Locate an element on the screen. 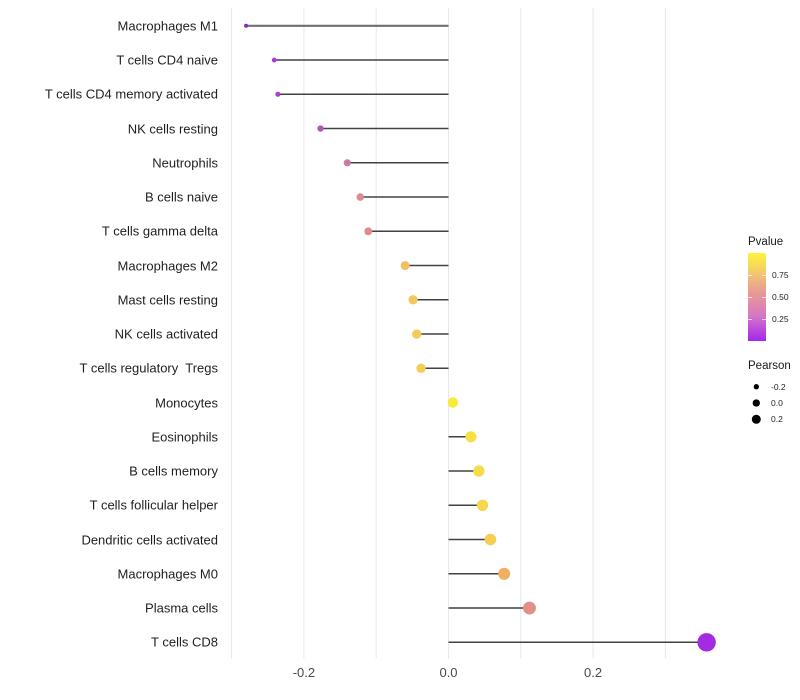 Image resolution: width=800 pixels, height=700 pixels. y-axis-label: T cells regulatory Tregs is located at coordinates (148, 368).